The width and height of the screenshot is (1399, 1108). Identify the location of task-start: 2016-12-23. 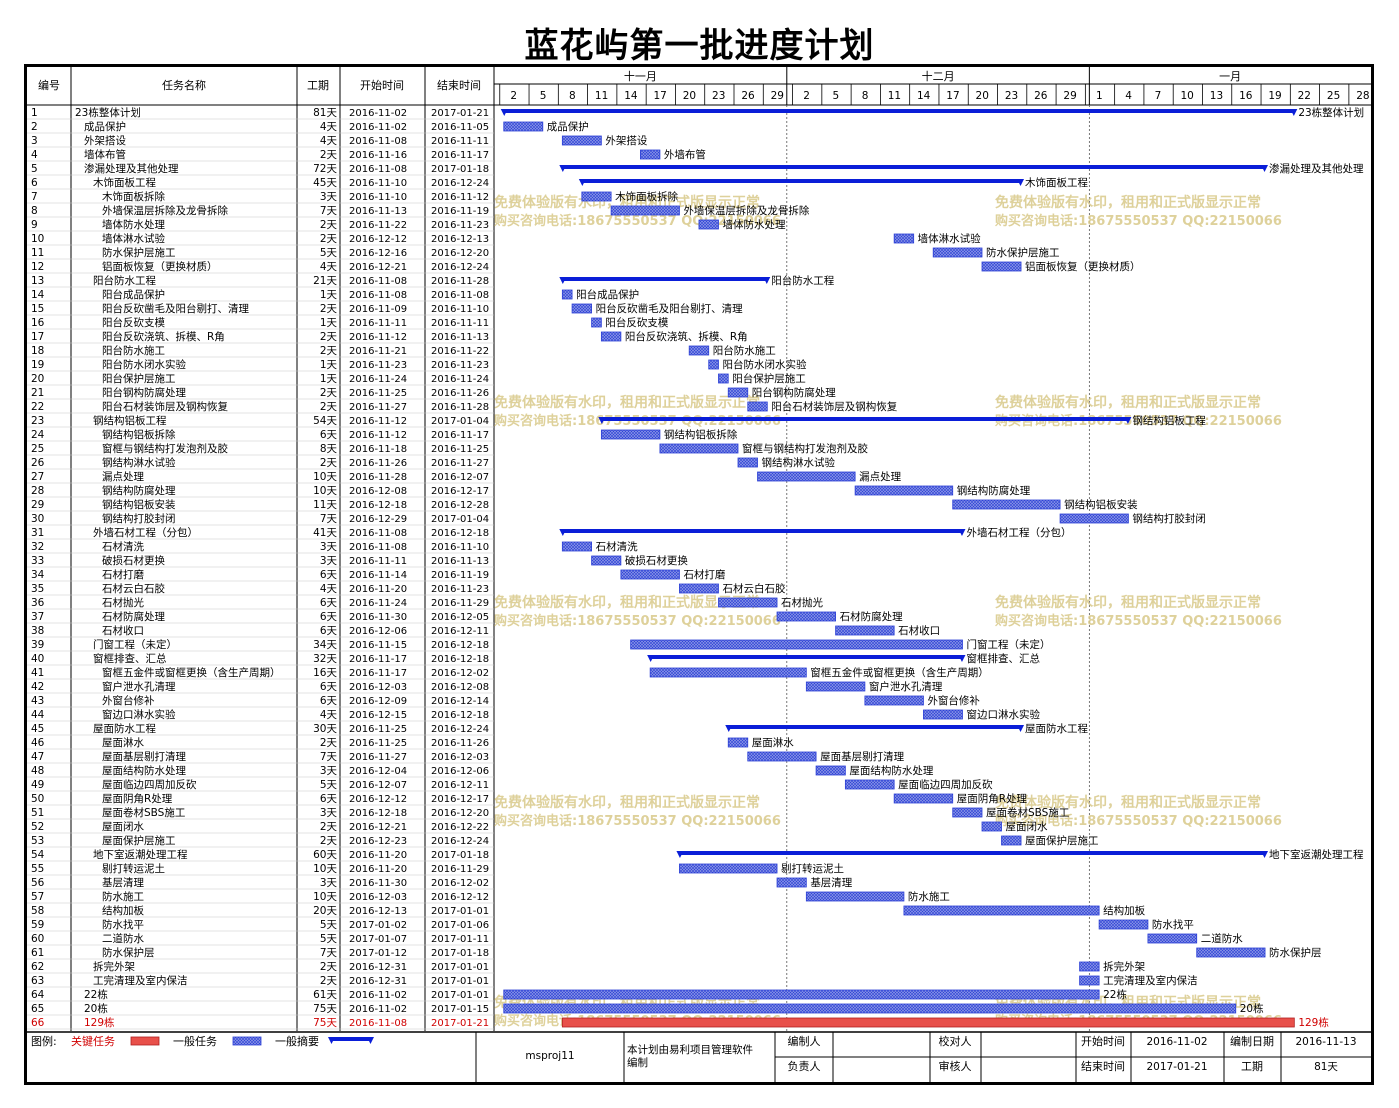
(378, 841).